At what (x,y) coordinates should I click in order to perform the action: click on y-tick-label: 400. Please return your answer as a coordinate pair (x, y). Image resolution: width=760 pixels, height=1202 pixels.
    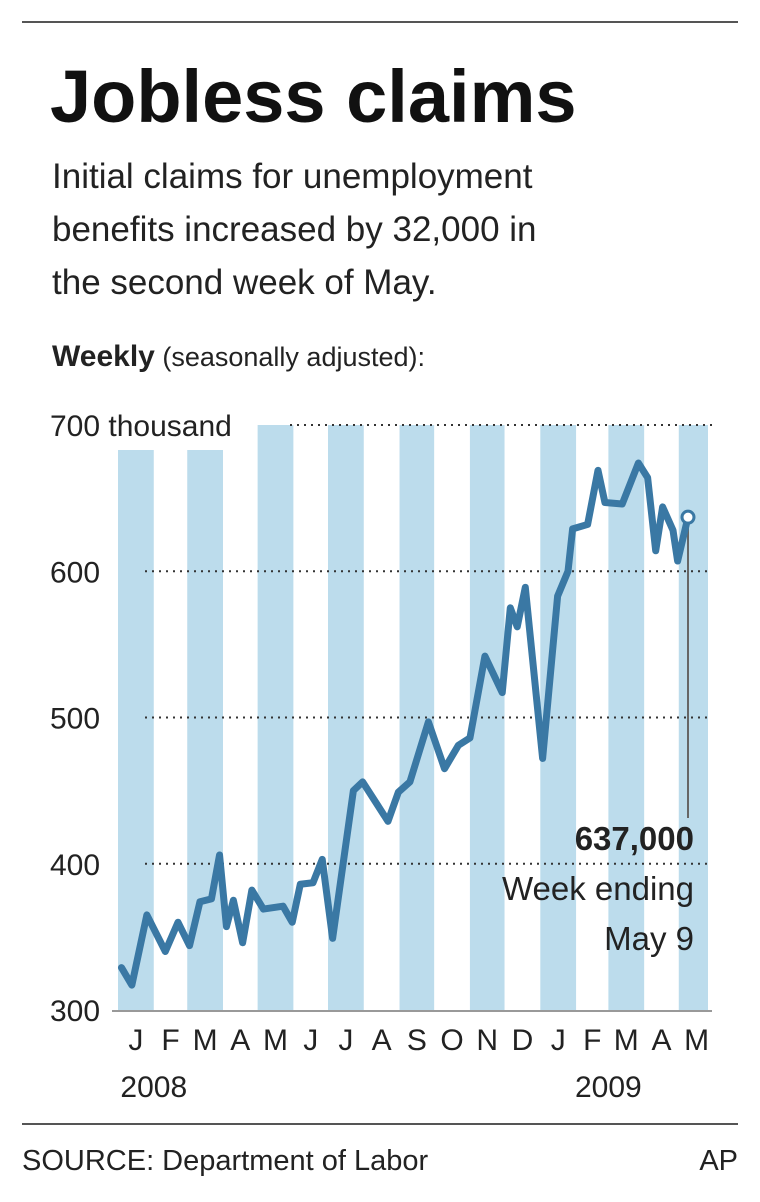
    Looking at the image, I should click on (75, 865).